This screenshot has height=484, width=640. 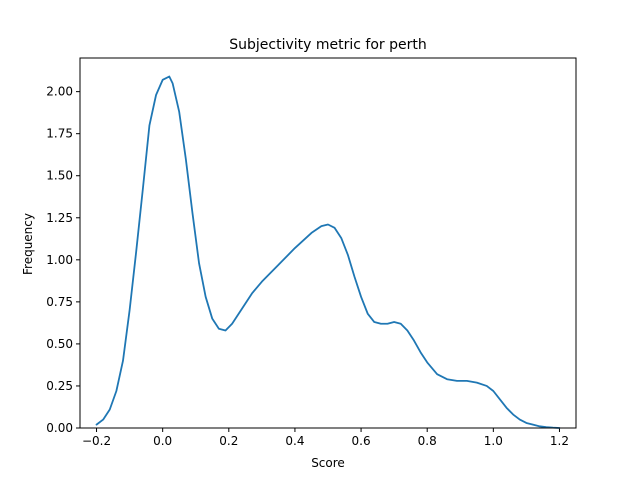 What do you see at coordinates (59, 344) in the screenshot?
I see `y-tick-label: 0.50` at bounding box center [59, 344].